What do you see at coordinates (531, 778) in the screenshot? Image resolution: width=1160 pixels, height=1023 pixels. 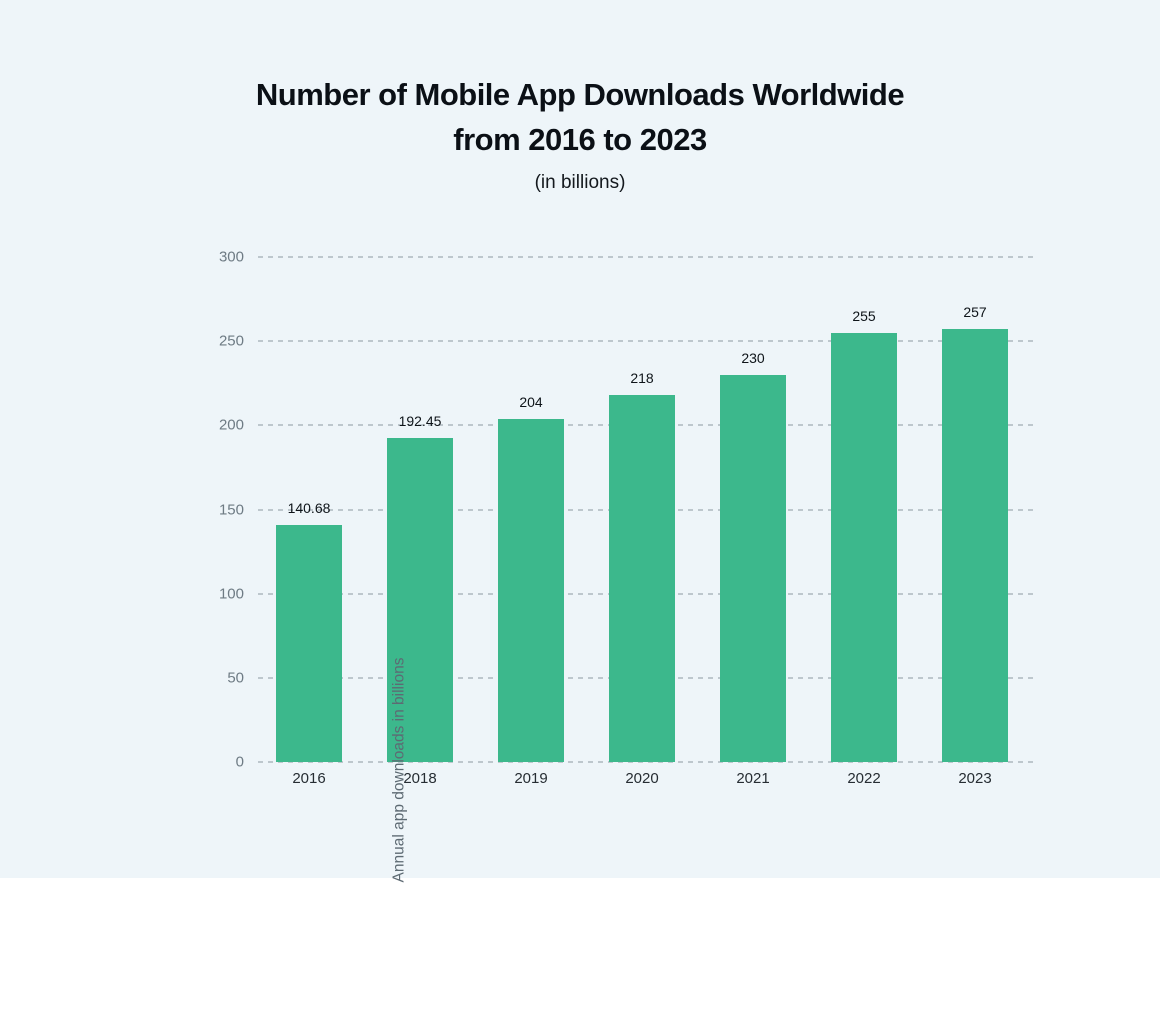 I see `x-tick-label-2019: 2019` at bounding box center [531, 778].